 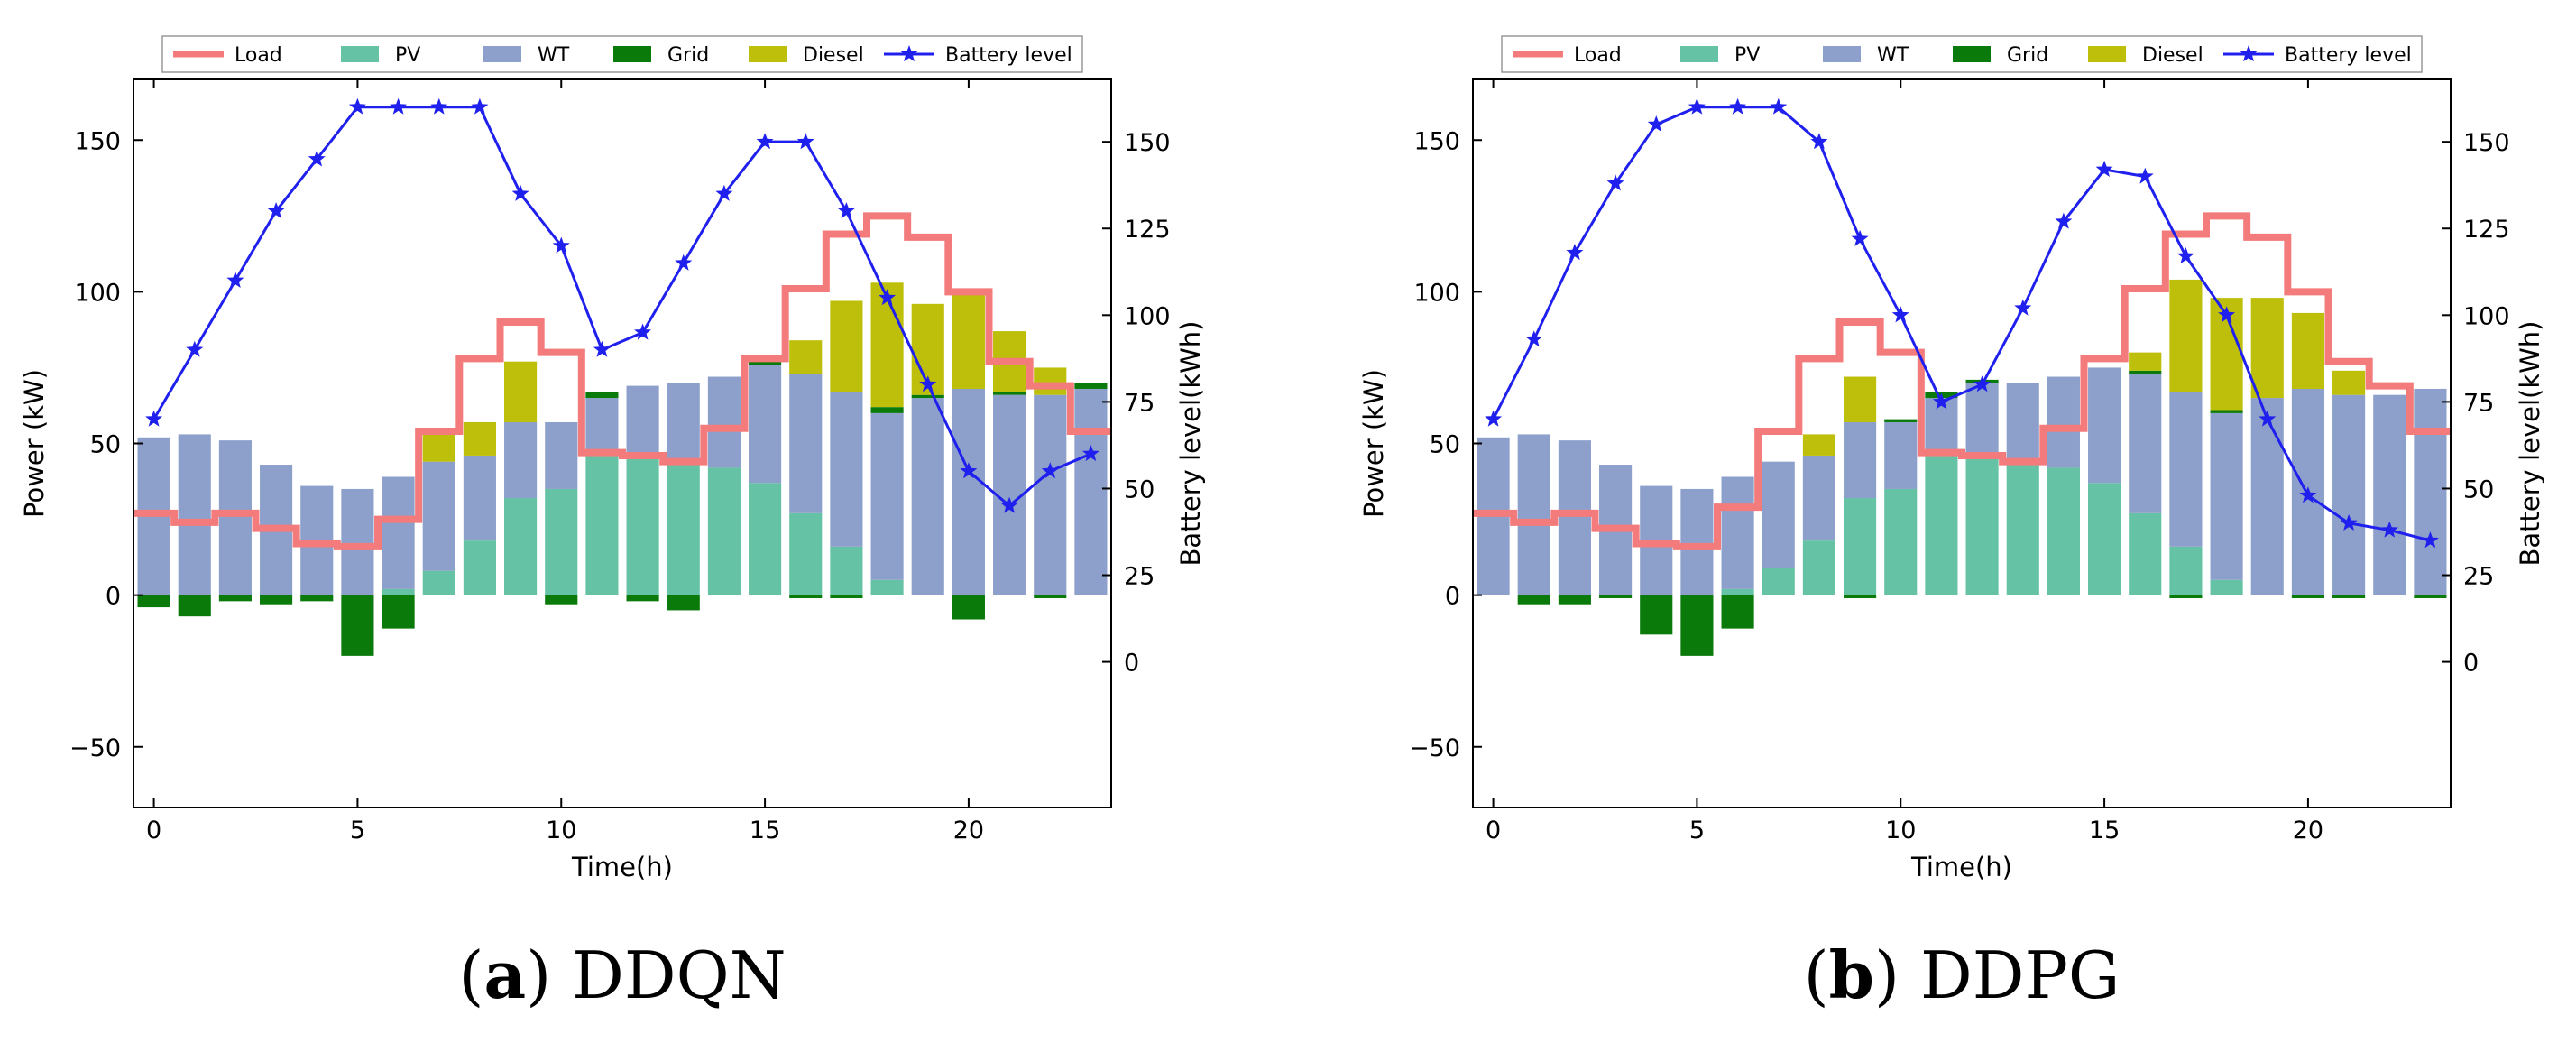 What do you see at coordinates (1139, 403) in the screenshot?
I see `y2-tick-label: 75` at bounding box center [1139, 403].